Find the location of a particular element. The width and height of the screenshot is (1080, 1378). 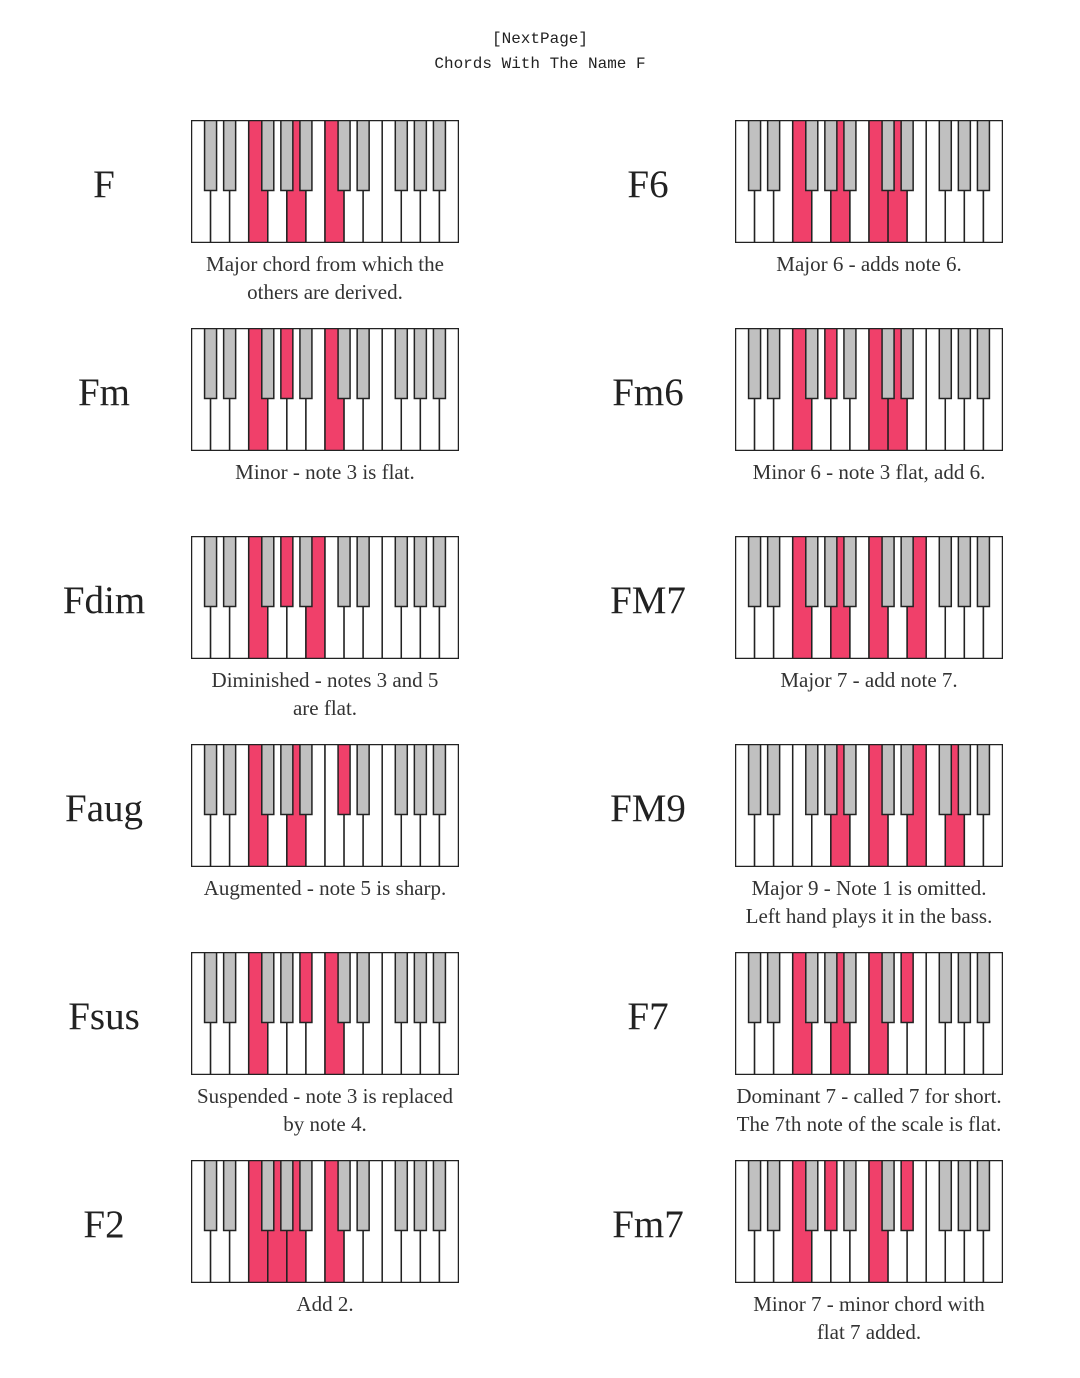

caption-line: The 7th note of the scale is flat. is located at coordinates (869, 1124).